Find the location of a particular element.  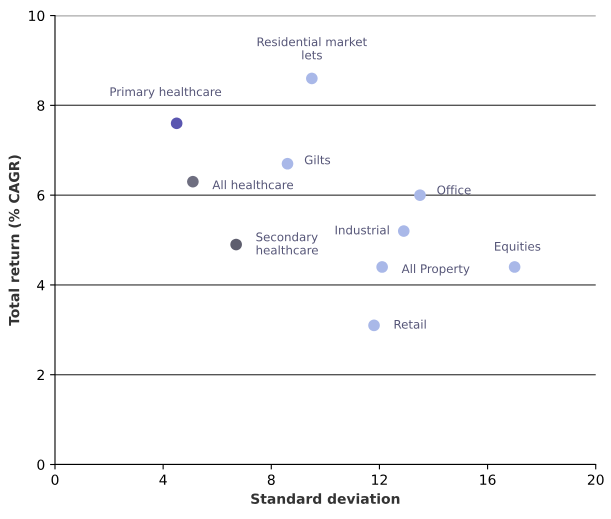

x-axis-title: Standard deviation is located at coordinates (325, 498).